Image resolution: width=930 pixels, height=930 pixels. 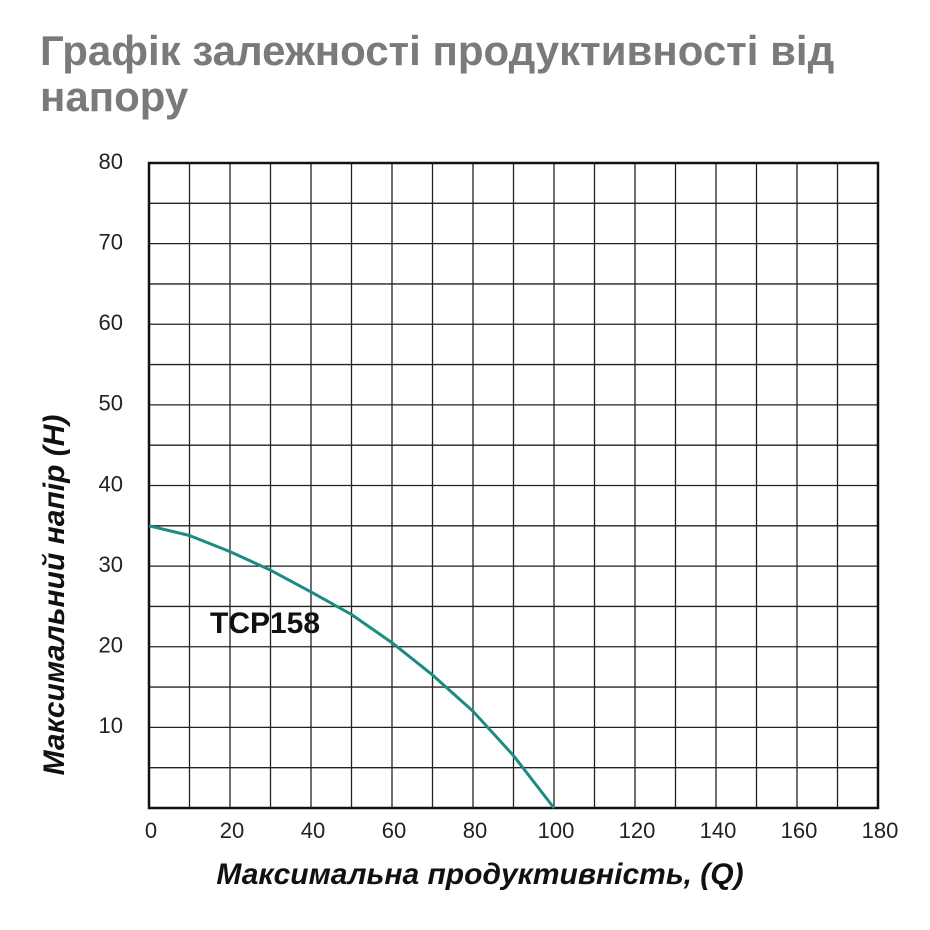 I want to click on x-tick-label: 20, so click(x=232, y=830).